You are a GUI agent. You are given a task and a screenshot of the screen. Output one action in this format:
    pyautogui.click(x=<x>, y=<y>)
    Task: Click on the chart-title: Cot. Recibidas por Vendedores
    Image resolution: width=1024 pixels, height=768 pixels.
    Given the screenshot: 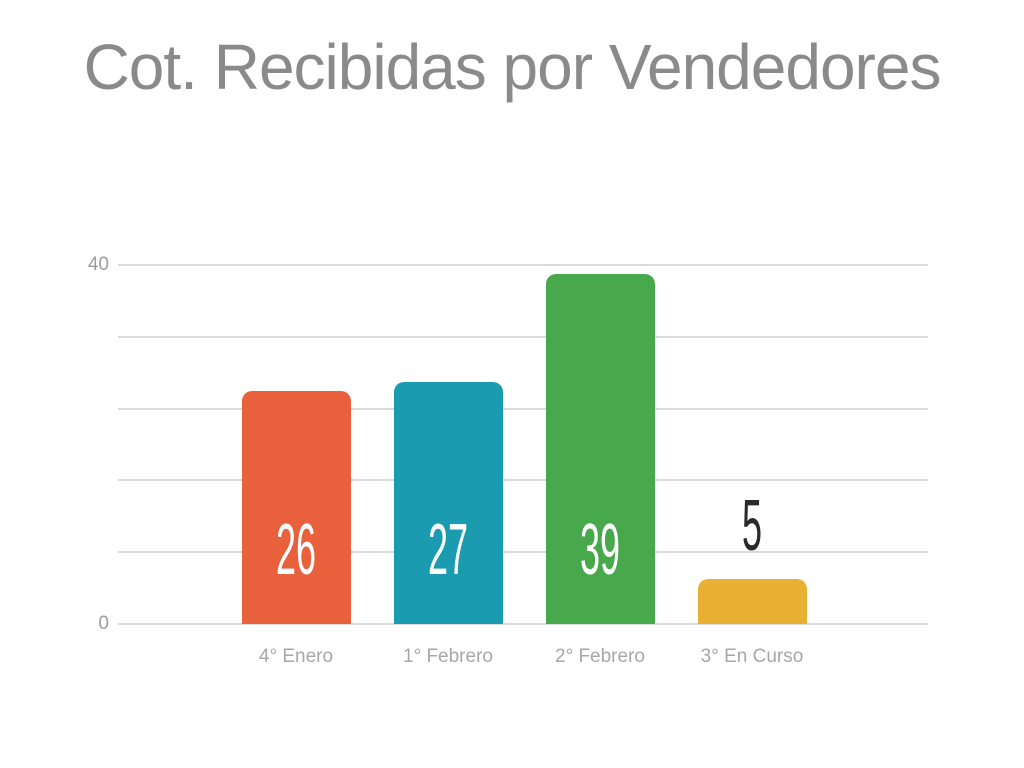 What is the action you would take?
    pyautogui.click(x=512, y=67)
    